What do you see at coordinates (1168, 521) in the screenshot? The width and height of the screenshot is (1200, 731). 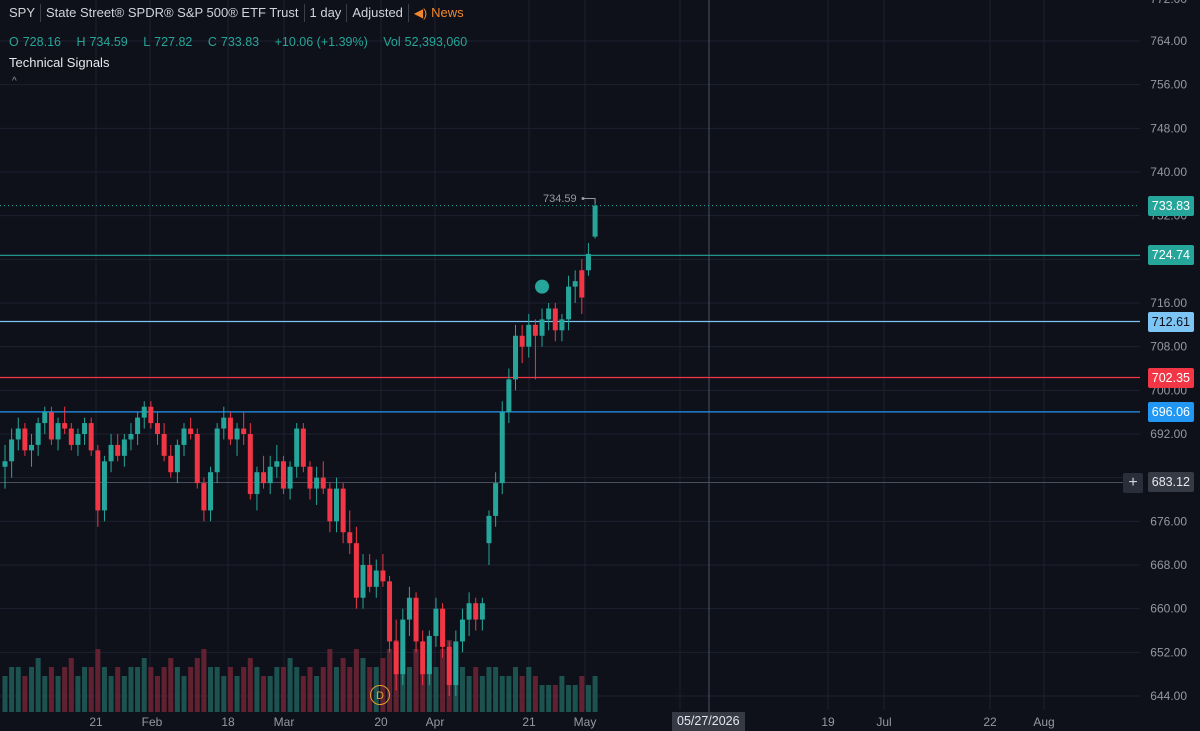 I see `price-axis-label: 676.00` at bounding box center [1168, 521].